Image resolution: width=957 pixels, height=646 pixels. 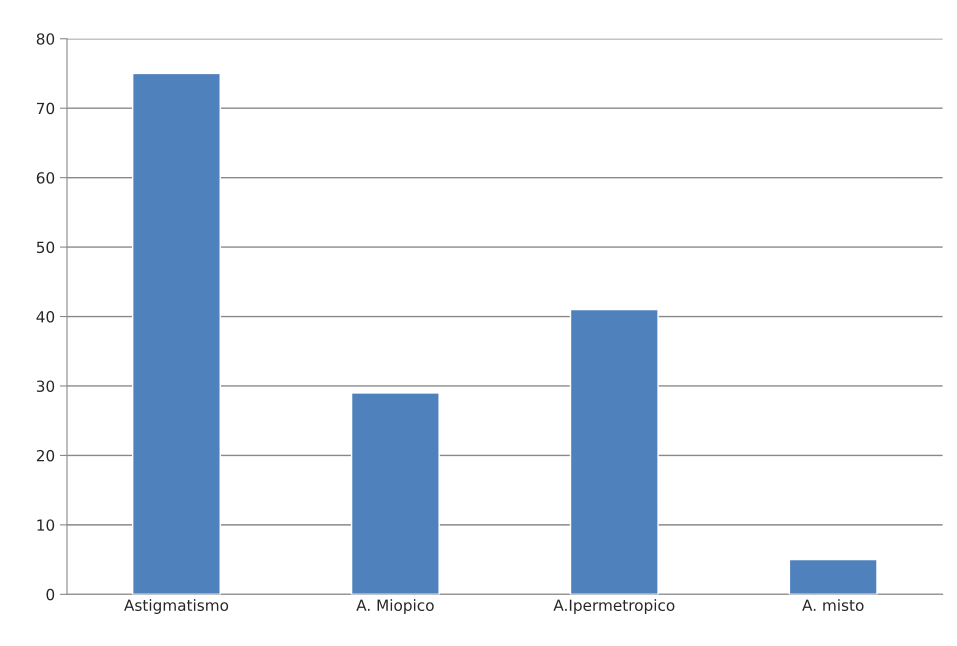 I want to click on y-tick-label: 0, so click(x=50, y=594).